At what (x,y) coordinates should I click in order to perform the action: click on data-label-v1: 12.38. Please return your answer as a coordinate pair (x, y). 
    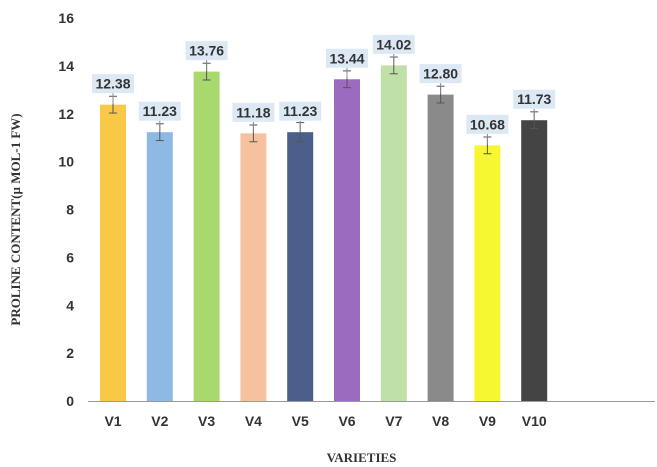
    Looking at the image, I should click on (113, 89).